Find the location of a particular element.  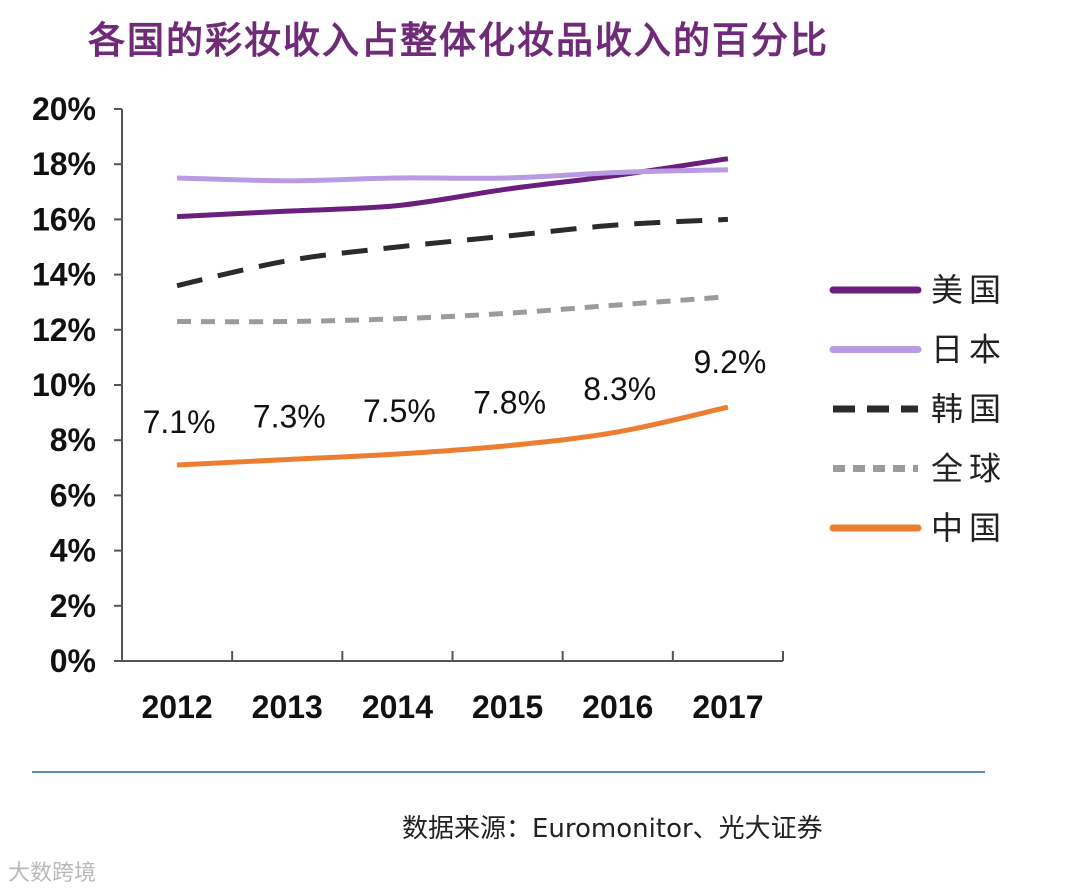

source-note: 数据来源：Euromonitor、光大证券 is located at coordinates (612, 829).